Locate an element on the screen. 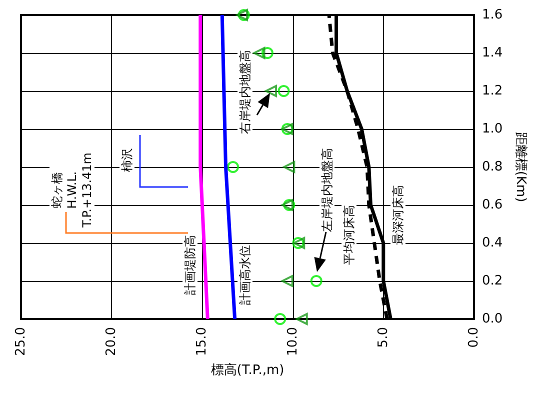 This screenshot has height=405, width=541. x-tick-label: 0.0 is located at coordinates (474, 337).